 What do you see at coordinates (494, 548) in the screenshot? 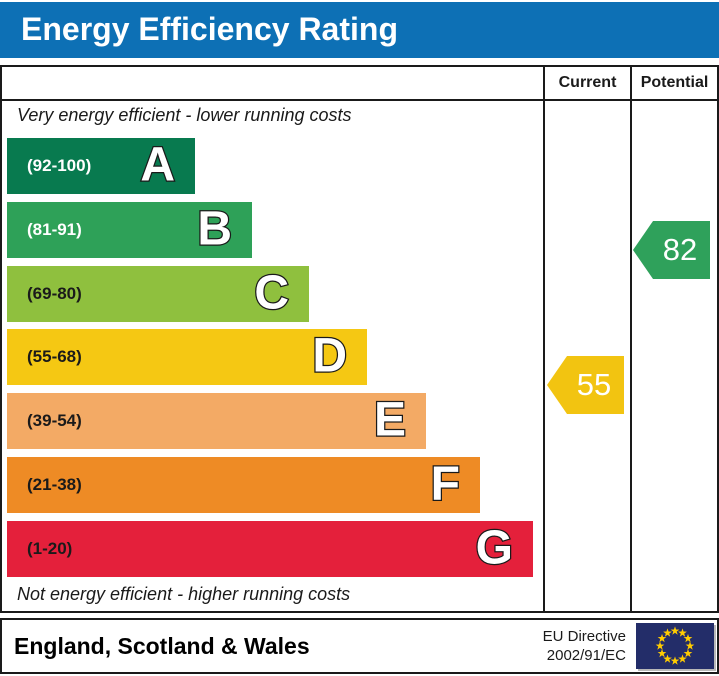
I see `band-letter: G` at bounding box center [494, 548].